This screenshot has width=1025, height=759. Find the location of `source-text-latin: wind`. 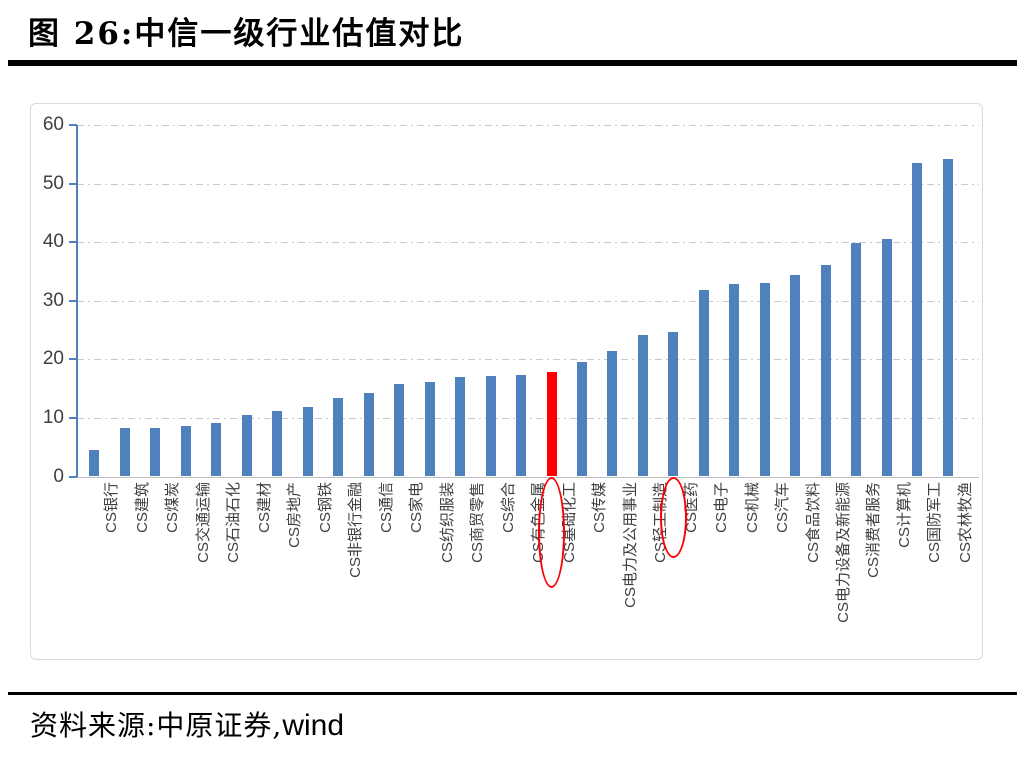

source-text-latin: wind is located at coordinates (313, 725).